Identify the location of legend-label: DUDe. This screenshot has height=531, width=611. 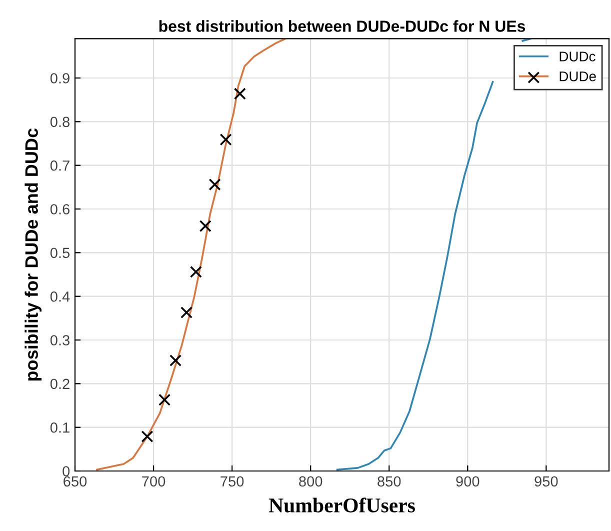
(578, 77).